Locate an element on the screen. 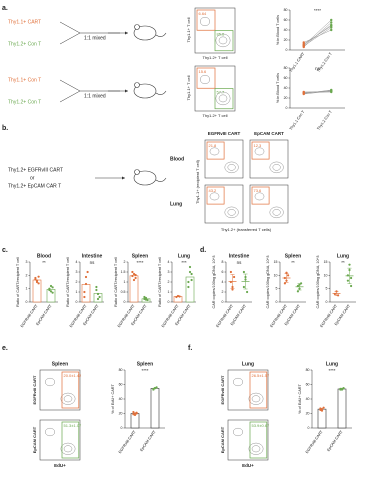 The height and width of the screenshot is (500, 365). gate-value: 85.6 is located at coordinates (221, 34).